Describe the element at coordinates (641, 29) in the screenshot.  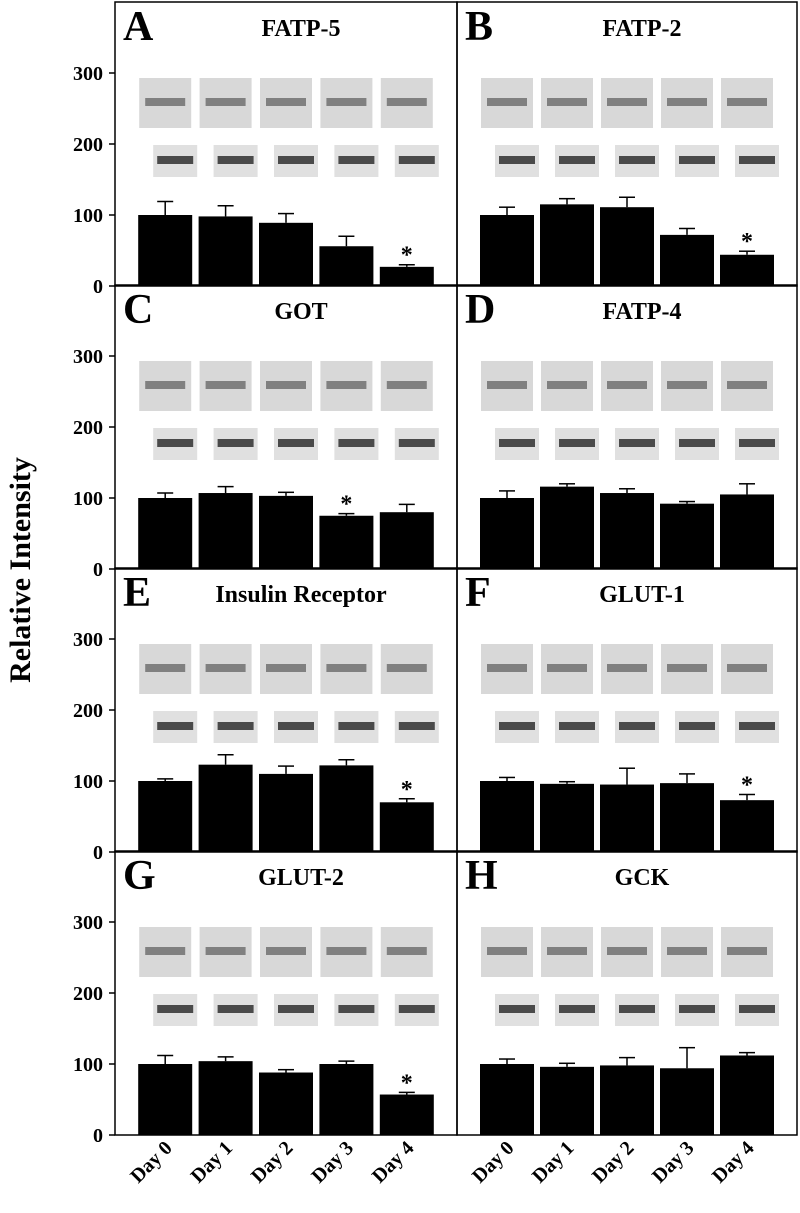
I see `panel-title: FATP-2` at that location.